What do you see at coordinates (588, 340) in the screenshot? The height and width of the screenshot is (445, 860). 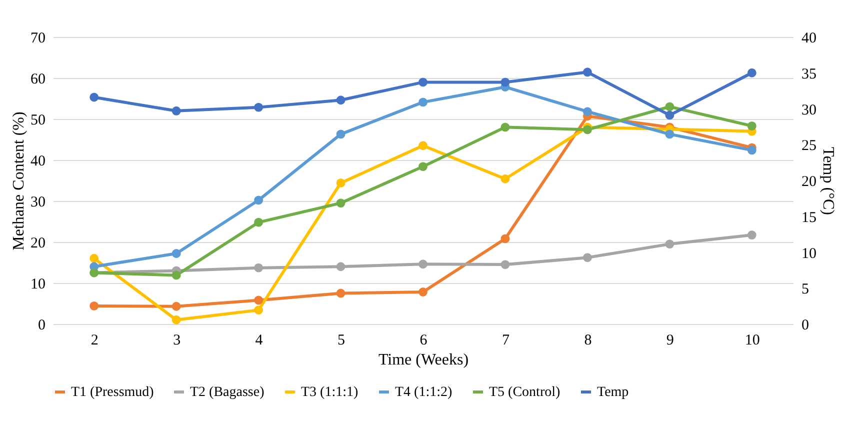 I see `x-tick-label: 8` at bounding box center [588, 340].